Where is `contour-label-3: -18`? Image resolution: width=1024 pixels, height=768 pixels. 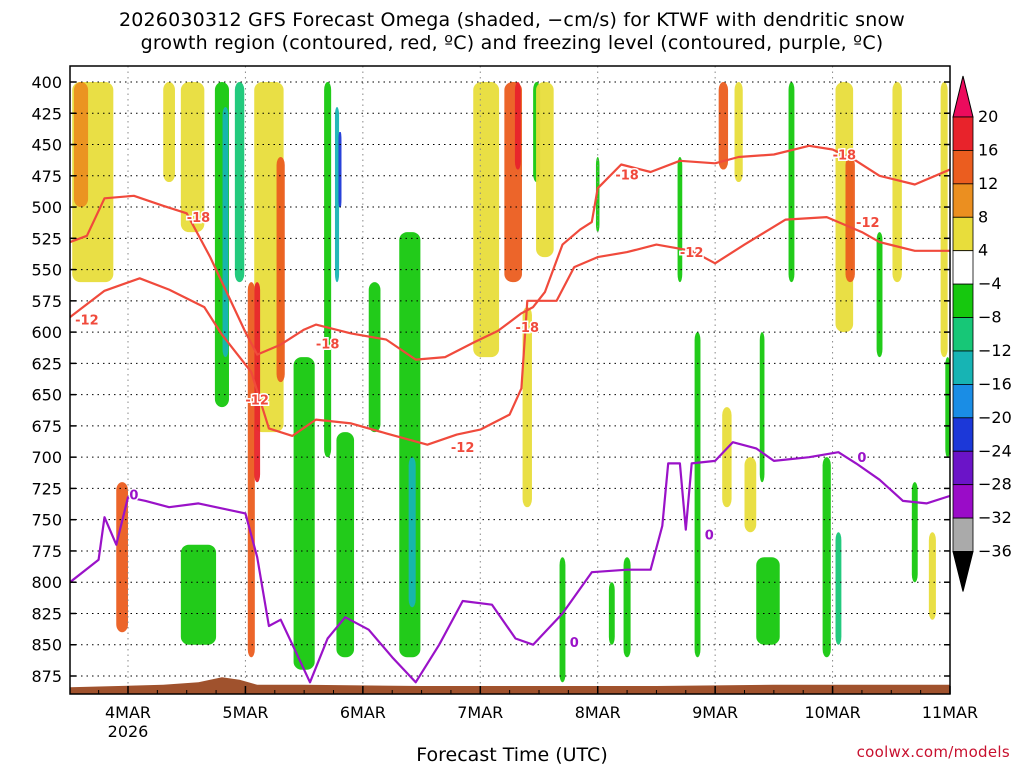 contour-label-3: -18 is located at coordinates (627, 176).